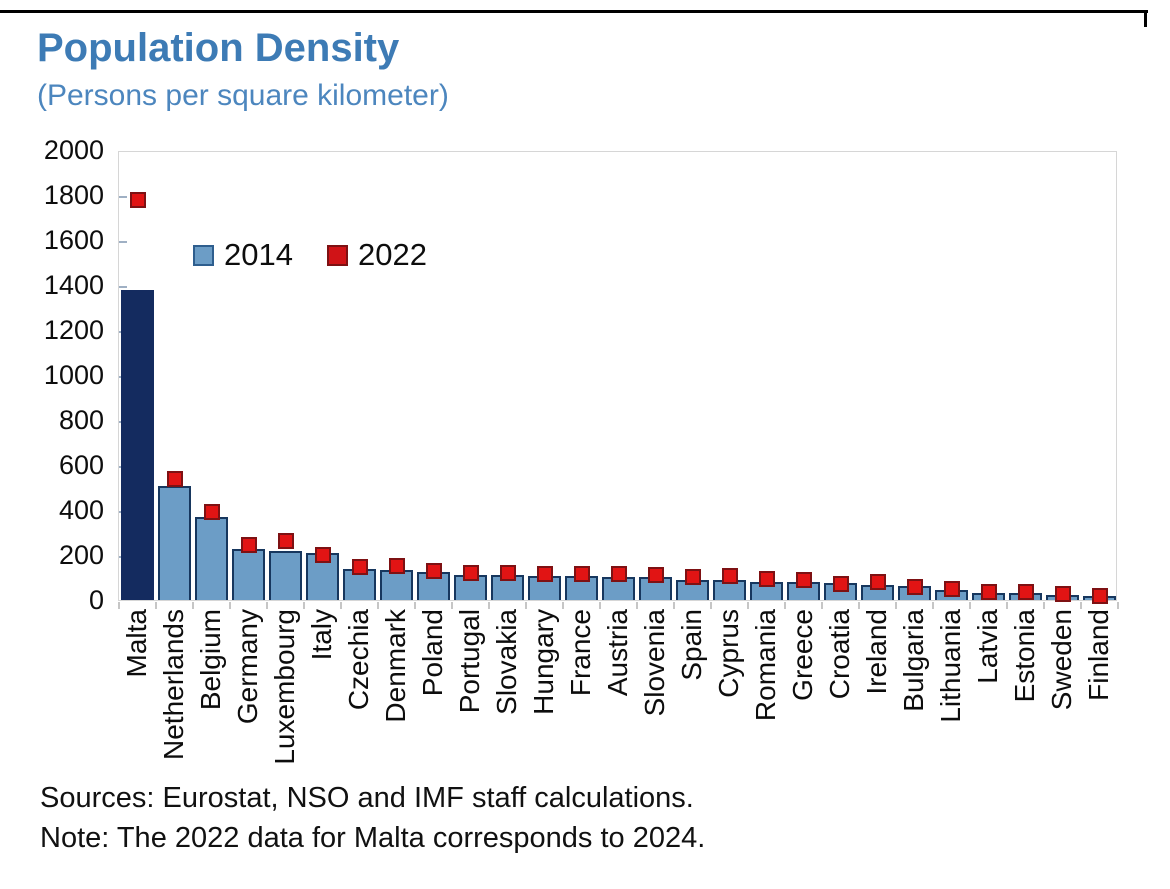 The width and height of the screenshot is (1170, 889). I want to click on marker-2022-italy, so click(322, 555).